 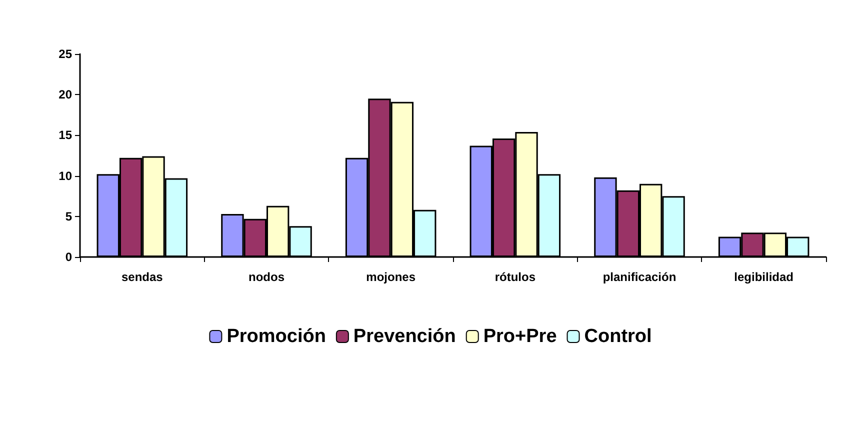 What do you see at coordinates (515, 277) in the screenshot?
I see `x-tick-label: rótulos` at bounding box center [515, 277].